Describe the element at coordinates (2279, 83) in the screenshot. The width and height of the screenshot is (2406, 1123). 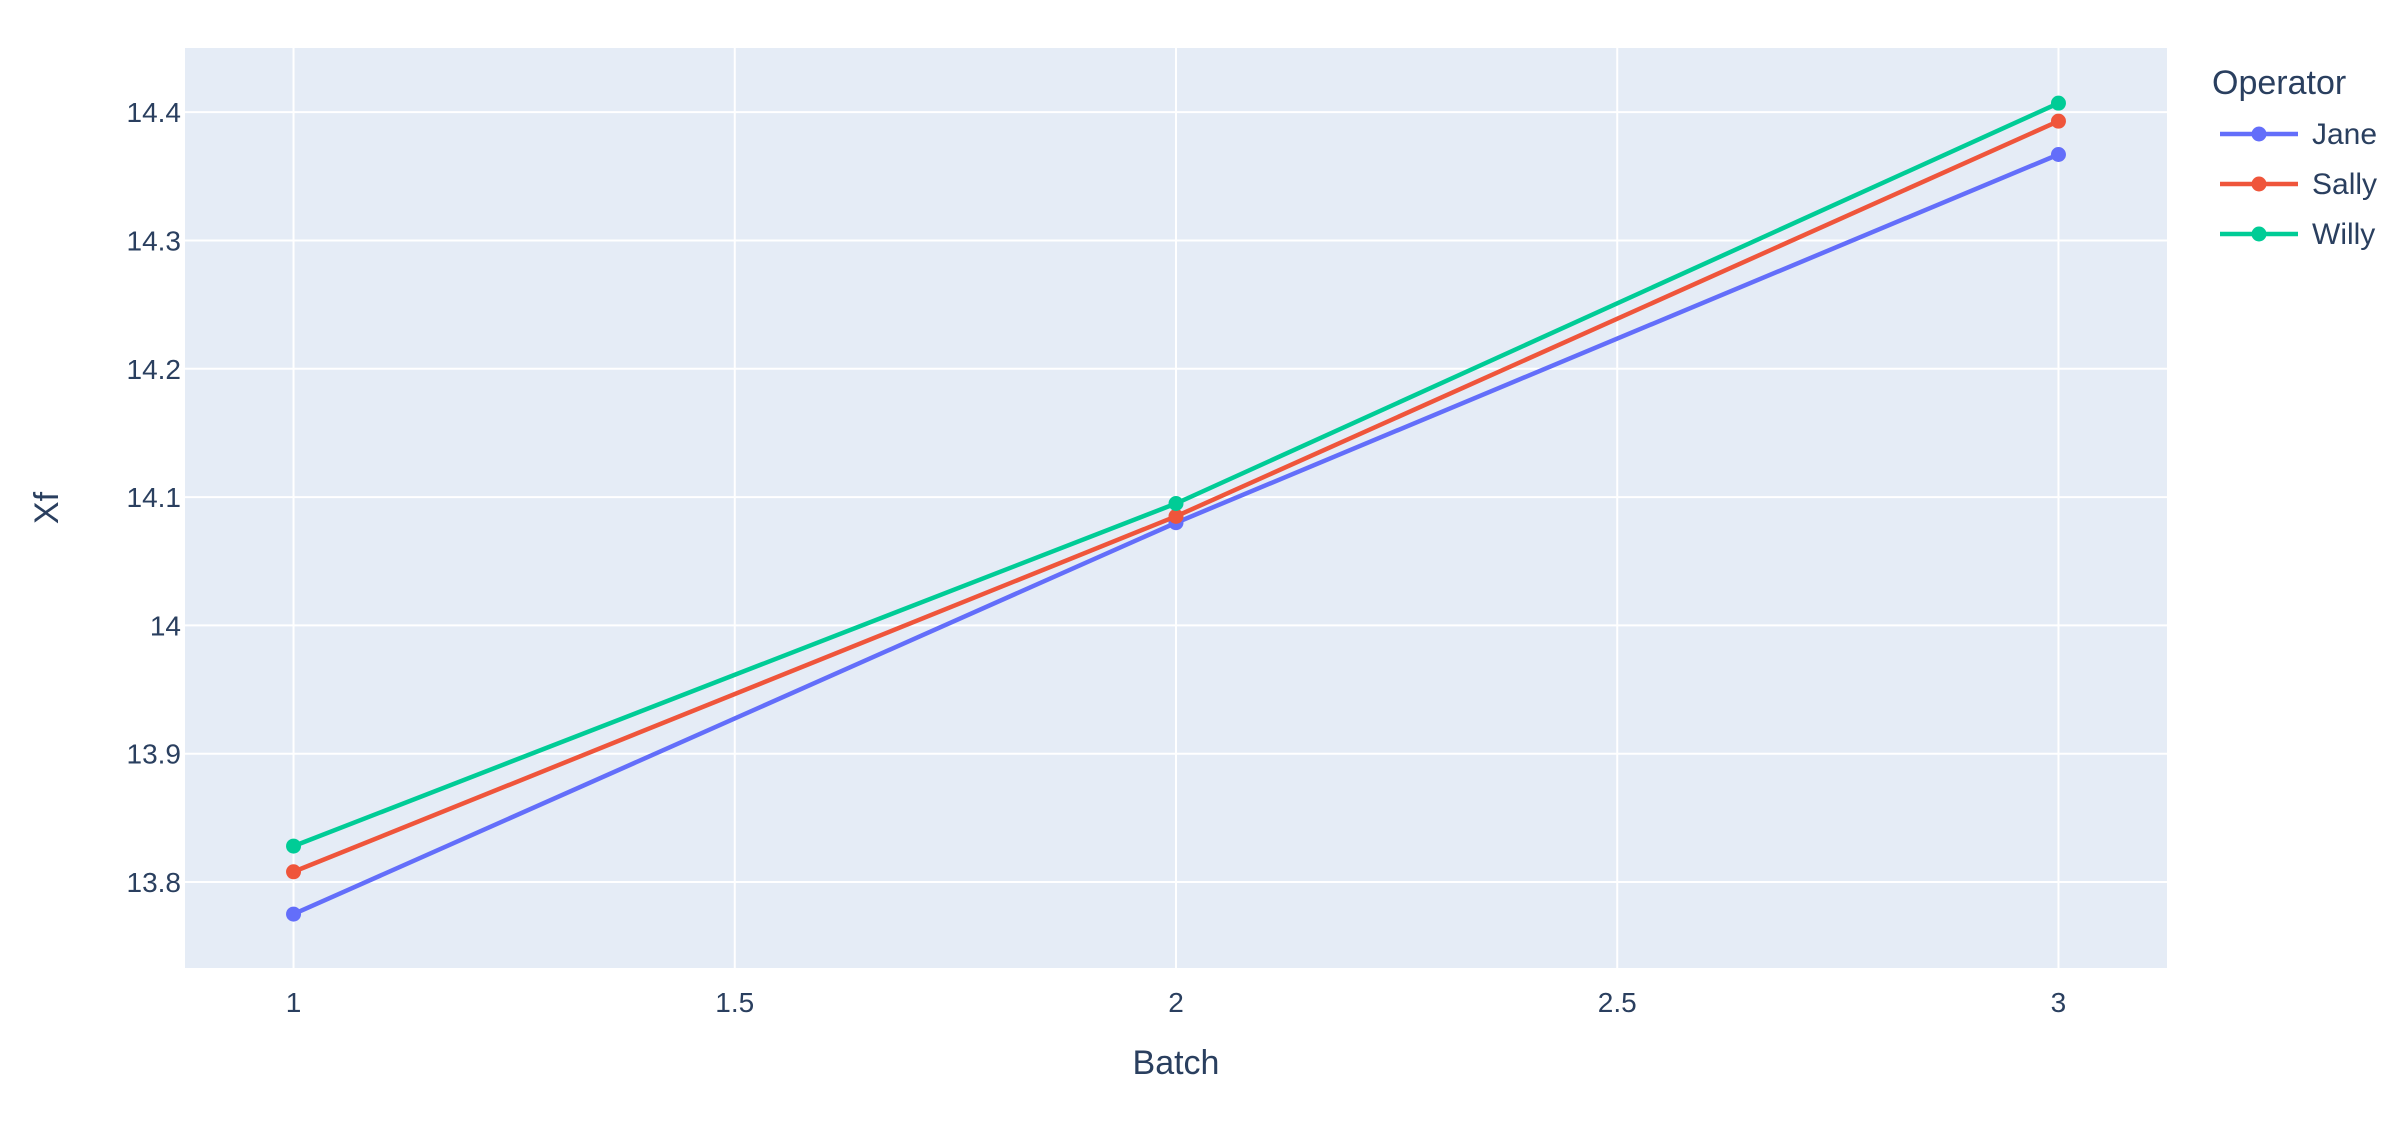
I see `legend-title: Operator` at that location.